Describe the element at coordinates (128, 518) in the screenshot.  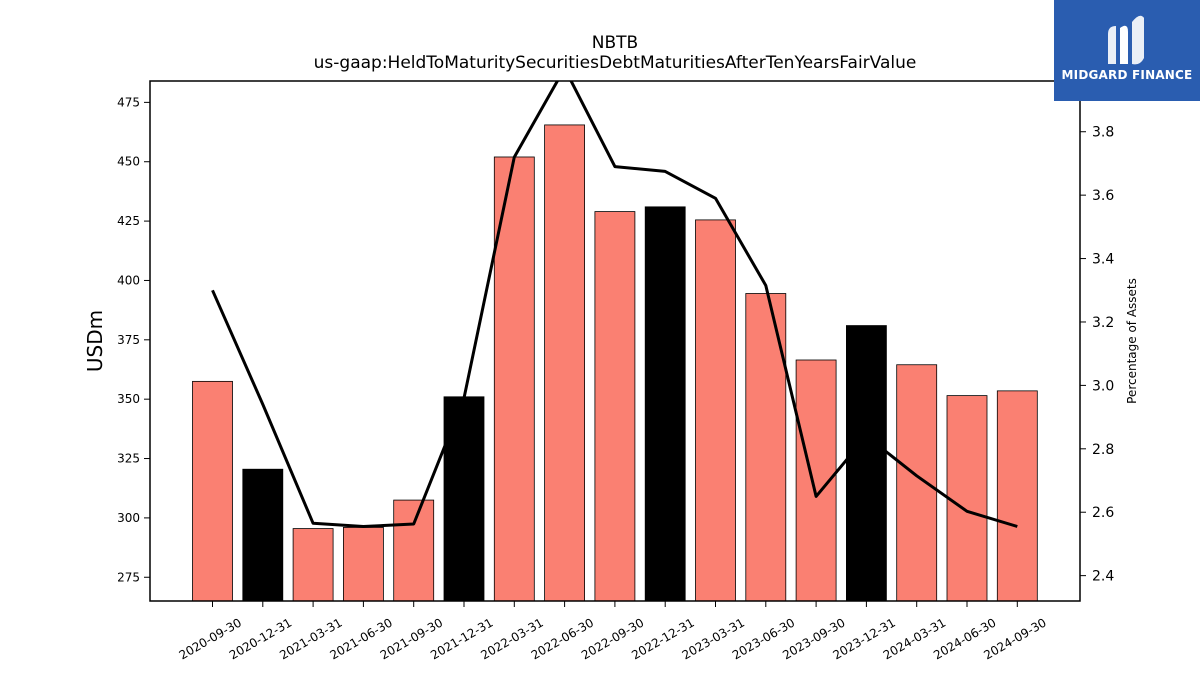
I see `y-tick-label: 300` at that location.